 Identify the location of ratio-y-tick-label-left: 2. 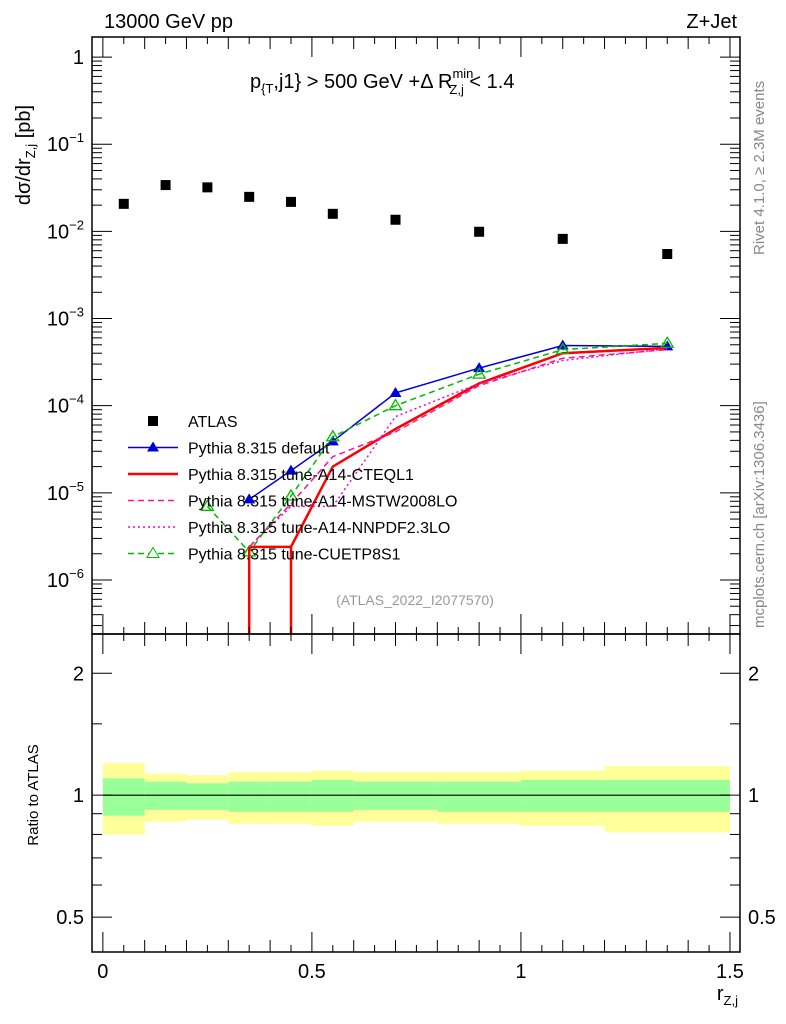
(78, 674).